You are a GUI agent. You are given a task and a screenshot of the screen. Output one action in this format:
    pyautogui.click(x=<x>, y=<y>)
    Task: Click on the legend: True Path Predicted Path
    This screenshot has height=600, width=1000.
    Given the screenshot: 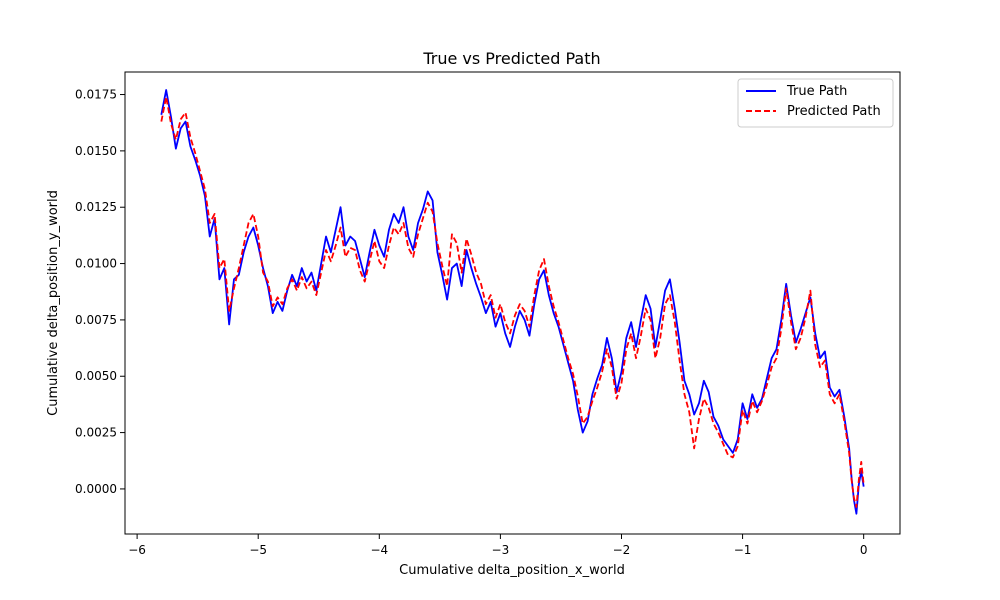 What is the action you would take?
    pyautogui.click(x=815, y=103)
    